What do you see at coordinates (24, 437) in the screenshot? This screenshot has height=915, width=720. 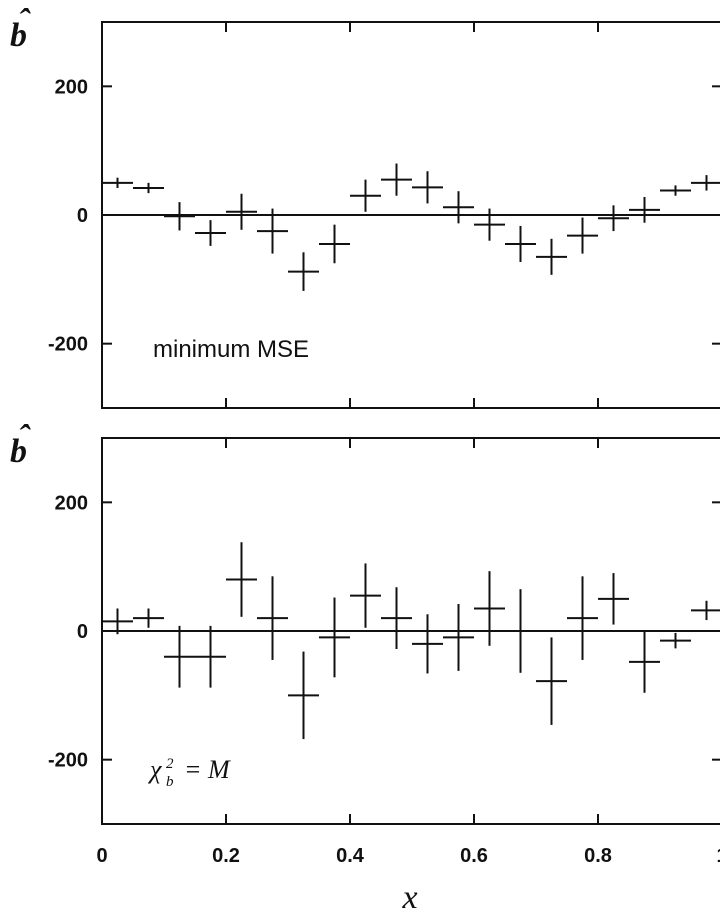 I see `bottom-y-axis-label-hat: ˆ` at bounding box center [24, 437].